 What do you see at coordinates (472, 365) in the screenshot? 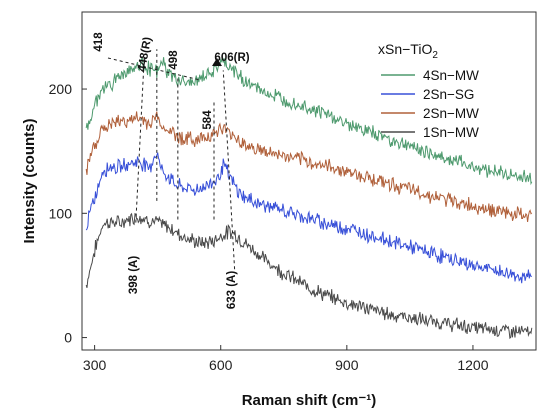
I see `x-tick-label: 1200` at bounding box center [472, 365].